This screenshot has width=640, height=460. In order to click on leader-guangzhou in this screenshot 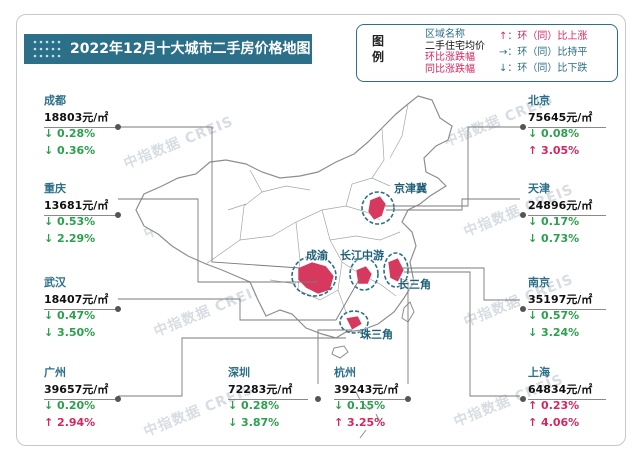, I will do `click(232, 367)`.